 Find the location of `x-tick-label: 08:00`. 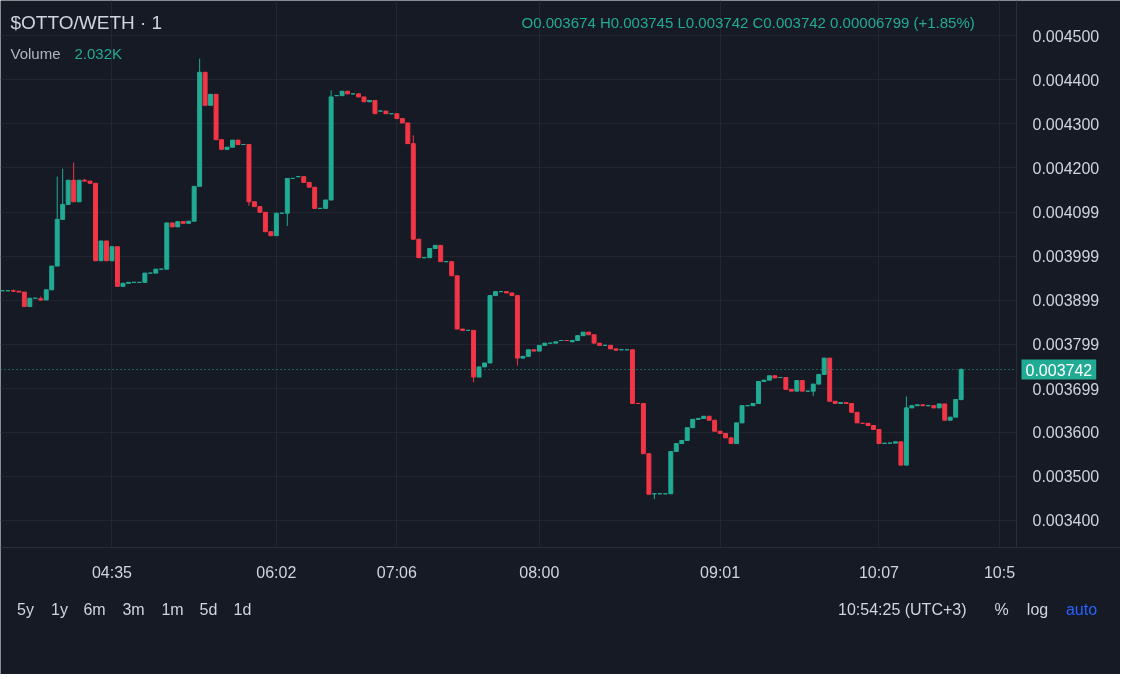

x-tick-label: 08:00 is located at coordinates (539, 572).